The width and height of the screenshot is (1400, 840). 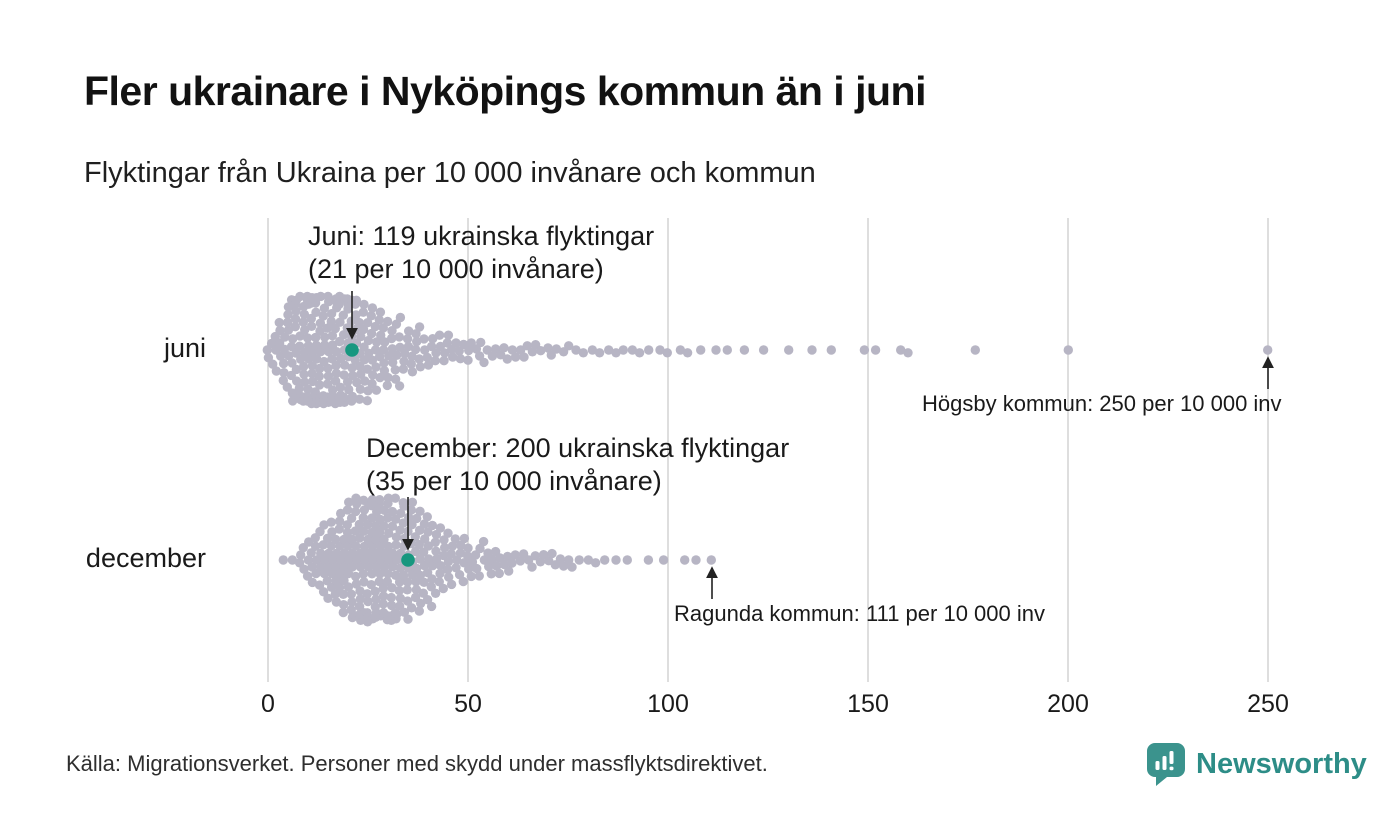 I want to click on x-tick-labels: 0 50 100 150 200 250, so click(x=775, y=704).